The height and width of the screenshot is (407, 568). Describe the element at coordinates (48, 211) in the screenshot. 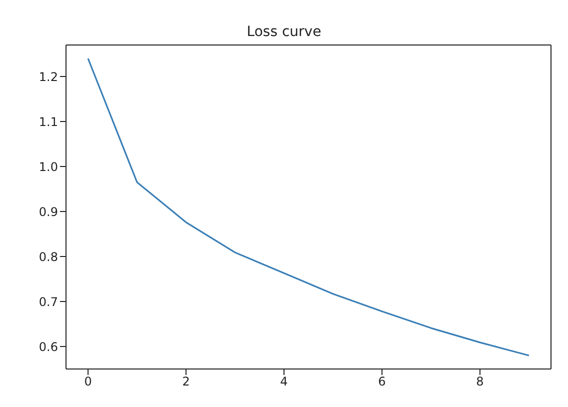

I see `y-tick-label: 0.9` at that location.